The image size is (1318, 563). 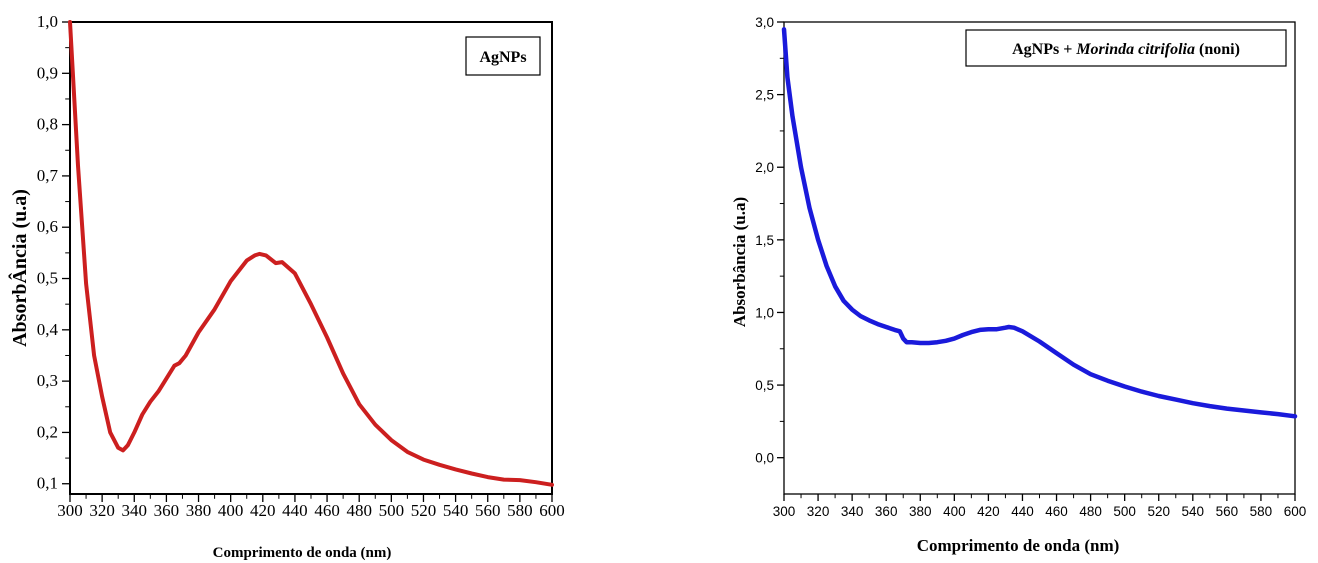 What do you see at coordinates (47, 431) in the screenshot?
I see `left-y-tick-label: 0,2` at bounding box center [47, 431].